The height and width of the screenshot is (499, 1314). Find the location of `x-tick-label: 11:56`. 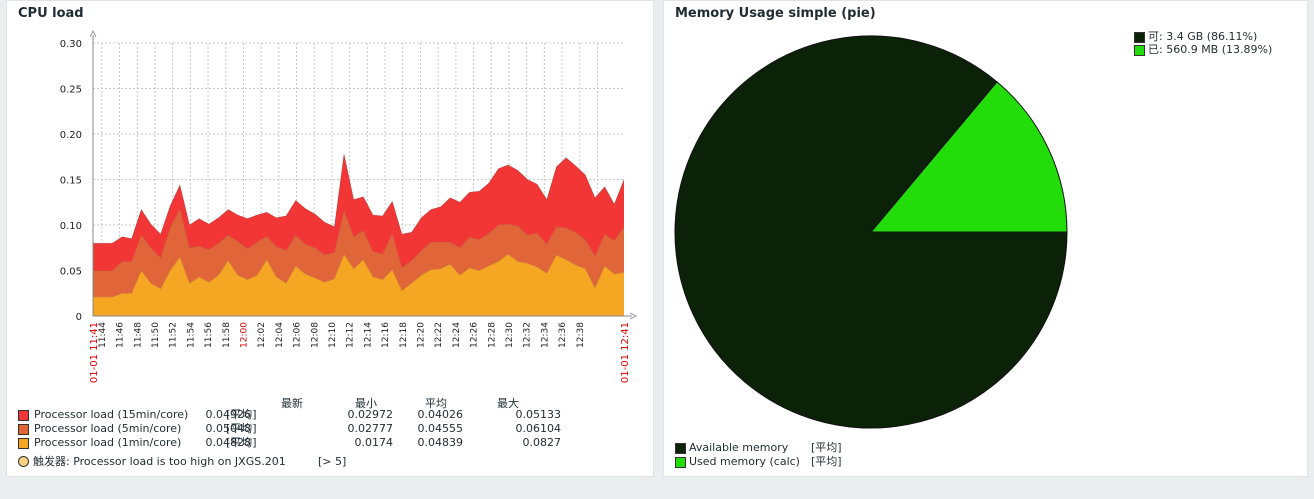

x-tick-label: 11:56 is located at coordinates (209, 335).